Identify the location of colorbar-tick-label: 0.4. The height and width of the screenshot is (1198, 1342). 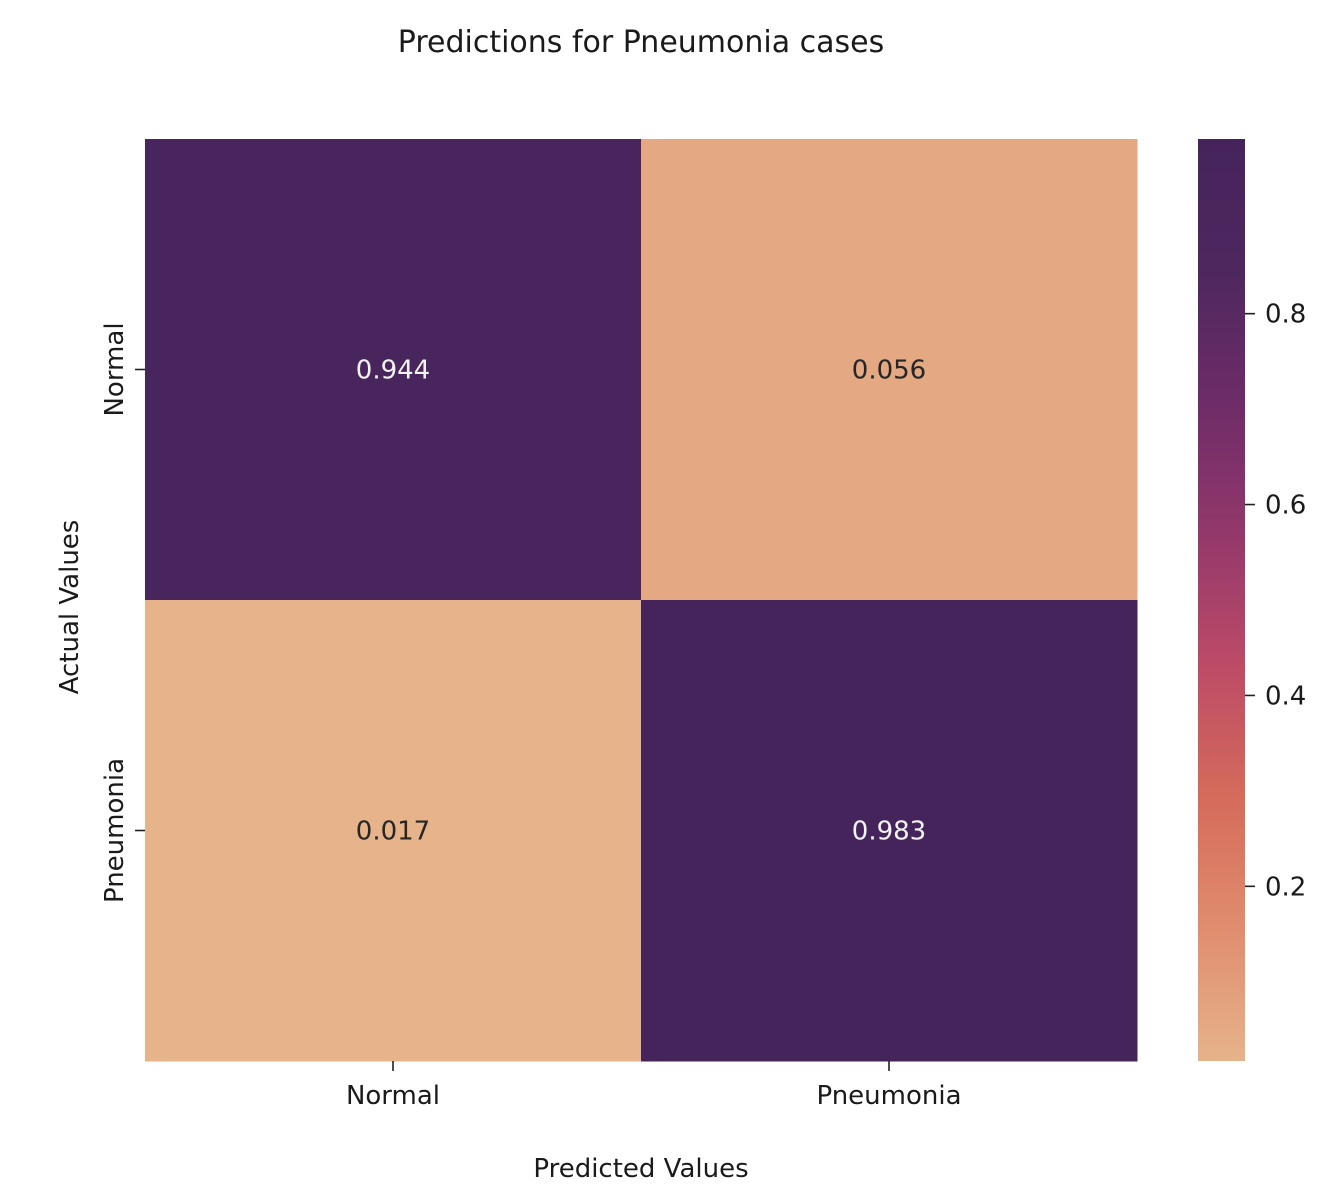
(1285, 696).